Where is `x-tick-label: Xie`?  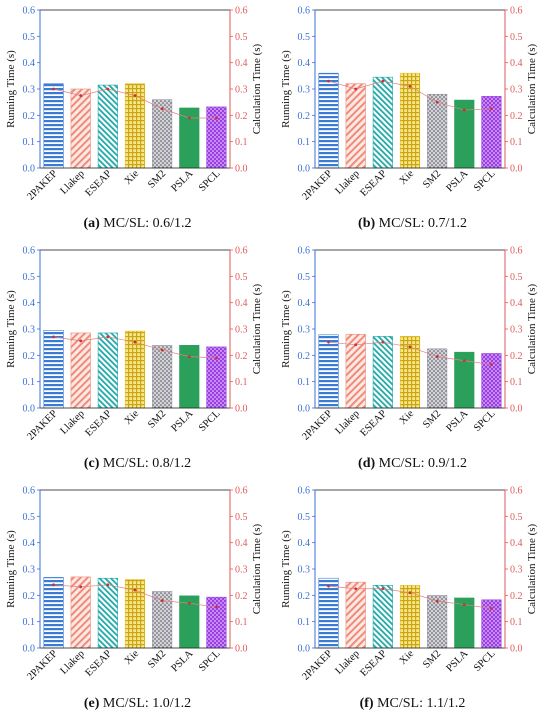
x-tick-label: Xie is located at coordinates (132, 657).